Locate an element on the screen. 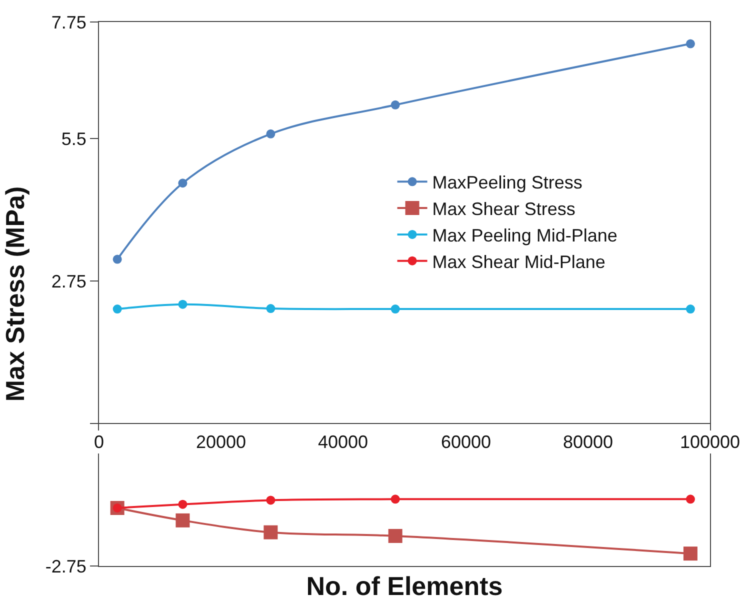 This screenshot has height=616, width=755. y-axis-title: Max Stress (MPa) is located at coordinates (15, 294).